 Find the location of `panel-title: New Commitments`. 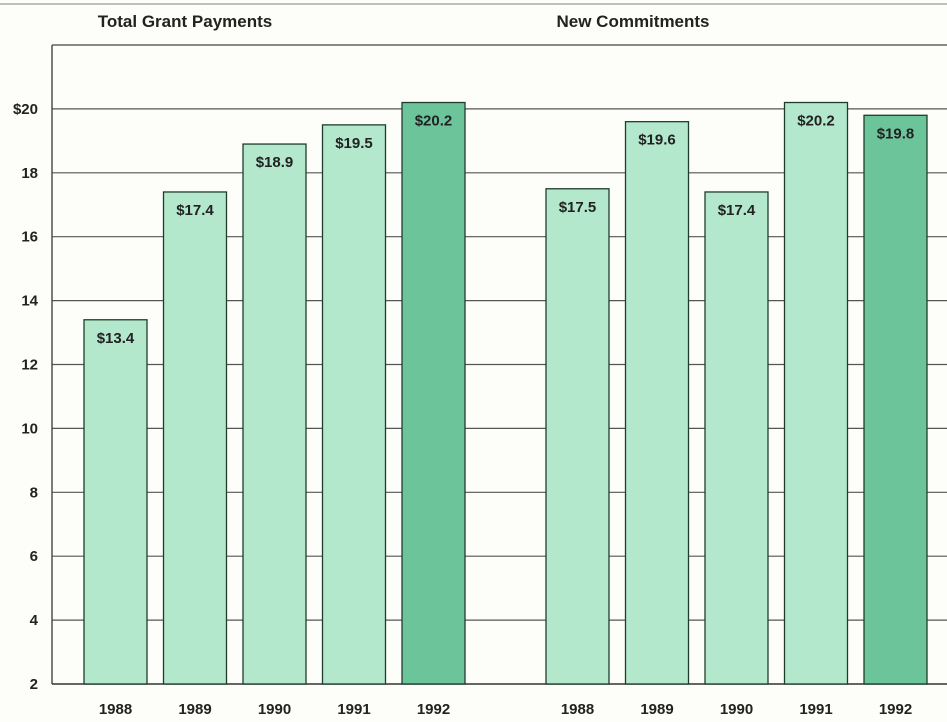

panel-title: New Commitments is located at coordinates (632, 21).